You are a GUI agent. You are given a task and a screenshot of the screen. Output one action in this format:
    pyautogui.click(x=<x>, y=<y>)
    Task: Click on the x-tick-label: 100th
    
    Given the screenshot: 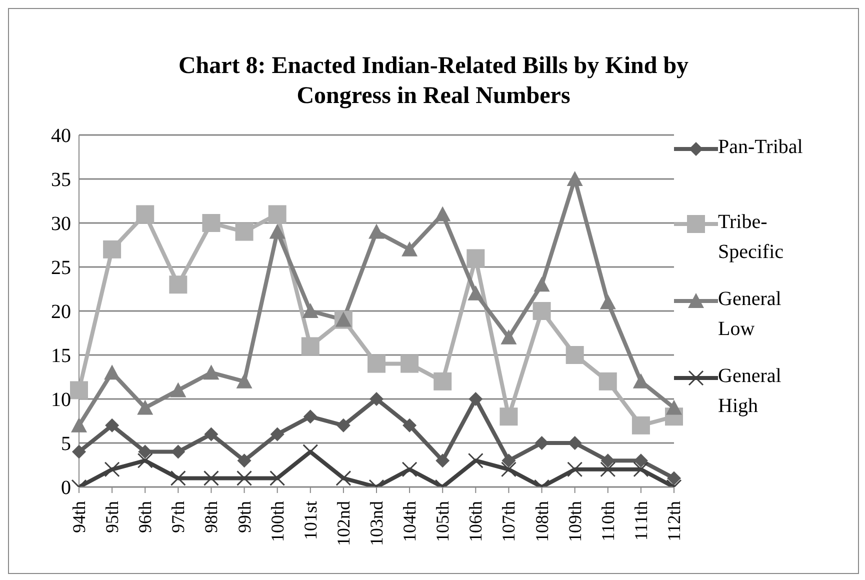 What is the action you would take?
    pyautogui.click(x=277, y=521)
    